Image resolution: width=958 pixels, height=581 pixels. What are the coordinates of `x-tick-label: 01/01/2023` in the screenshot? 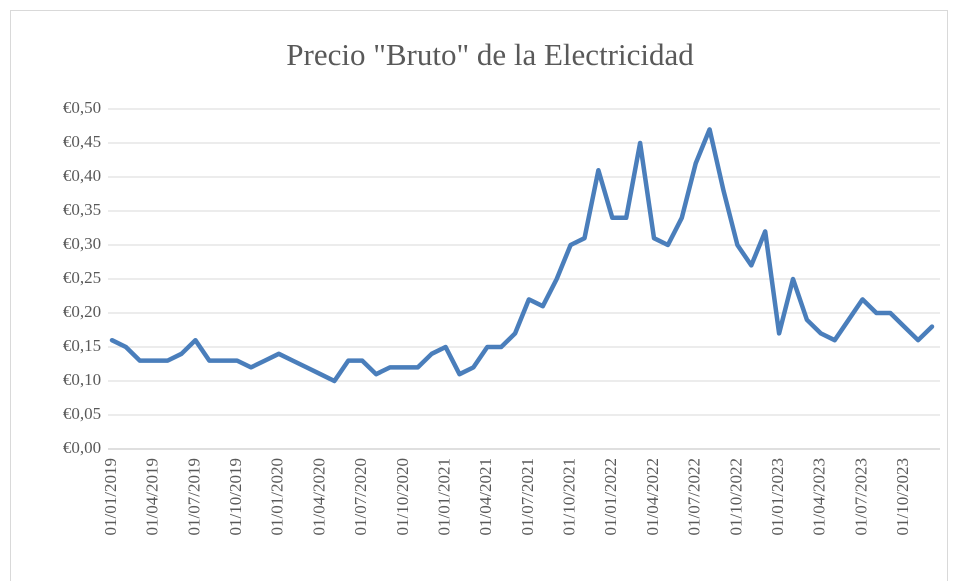 It's located at (777, 496).